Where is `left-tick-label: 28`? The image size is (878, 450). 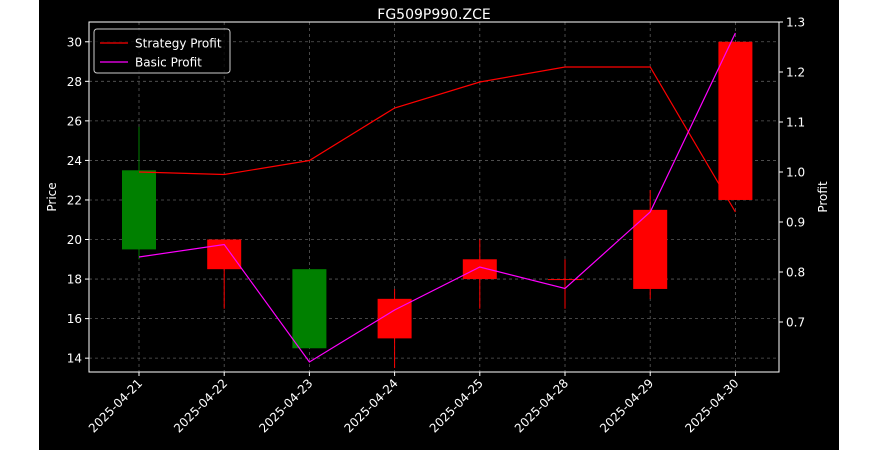
left-tick-label: 28 is located at coordinates (74, 82).